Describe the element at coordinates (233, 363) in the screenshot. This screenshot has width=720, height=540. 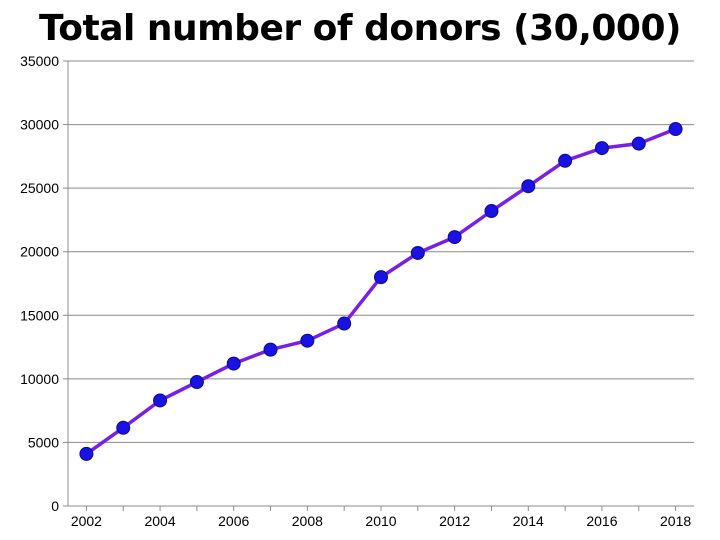
I see `data-point-2006` at that location.